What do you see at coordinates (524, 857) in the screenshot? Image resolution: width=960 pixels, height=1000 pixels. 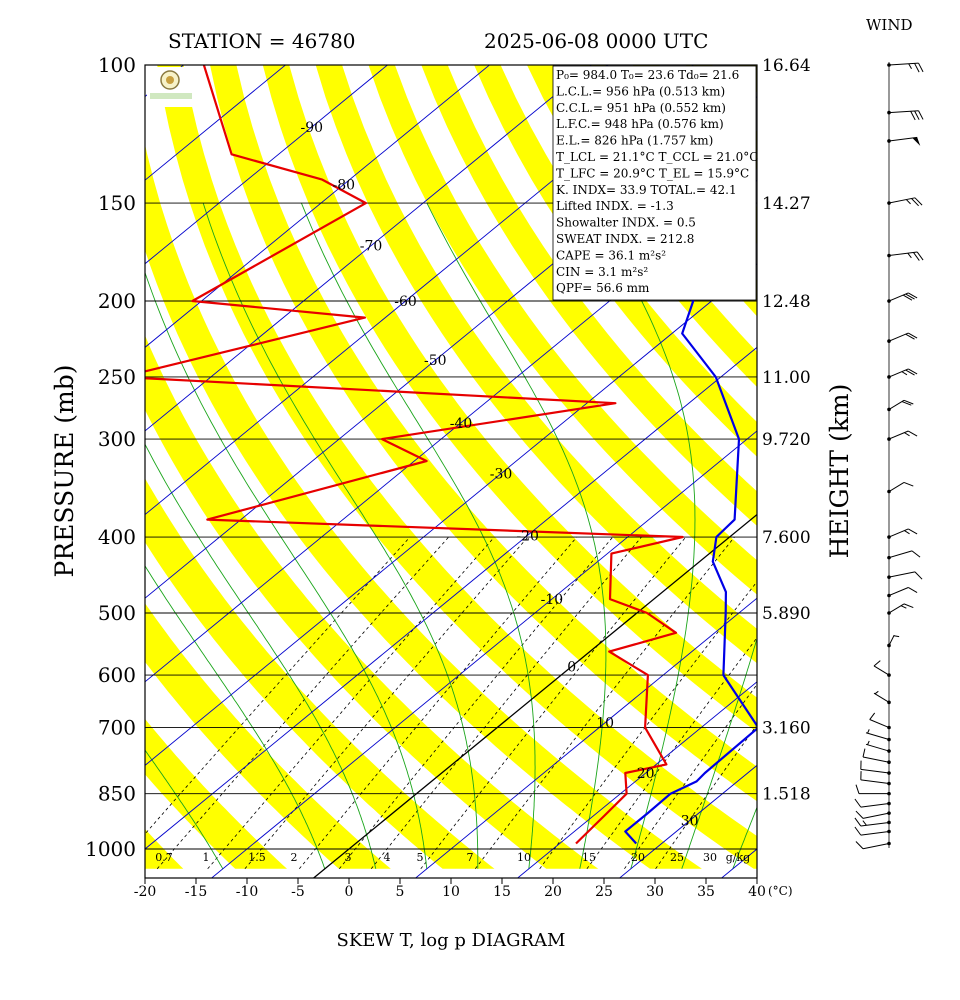 I see `mixing-ratio-label: 10` at bounding box center [524, 857].